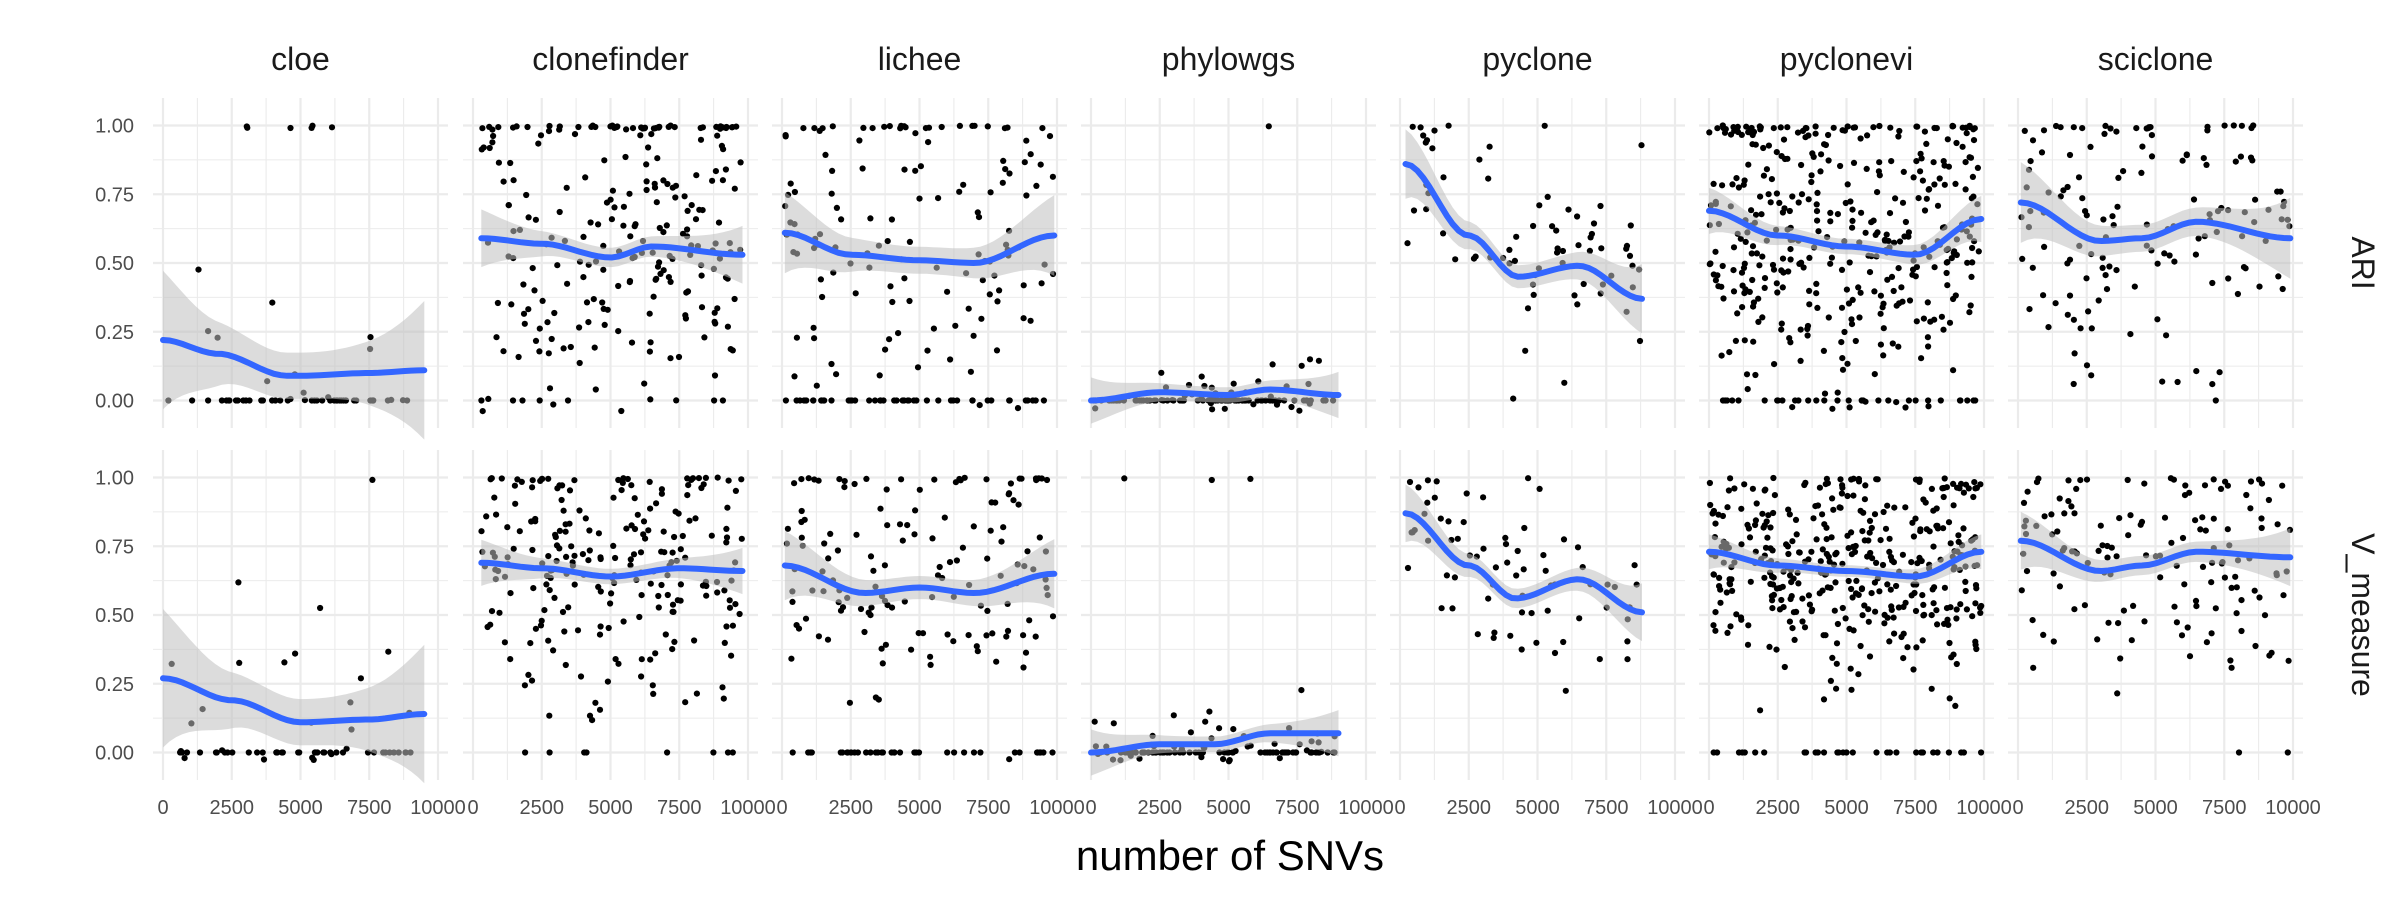 This screenshot has width=2400, height=905. Describe the element at coordinates (2293, 808) in the screenshot. I see `x-tick-label: 10000` at that location.